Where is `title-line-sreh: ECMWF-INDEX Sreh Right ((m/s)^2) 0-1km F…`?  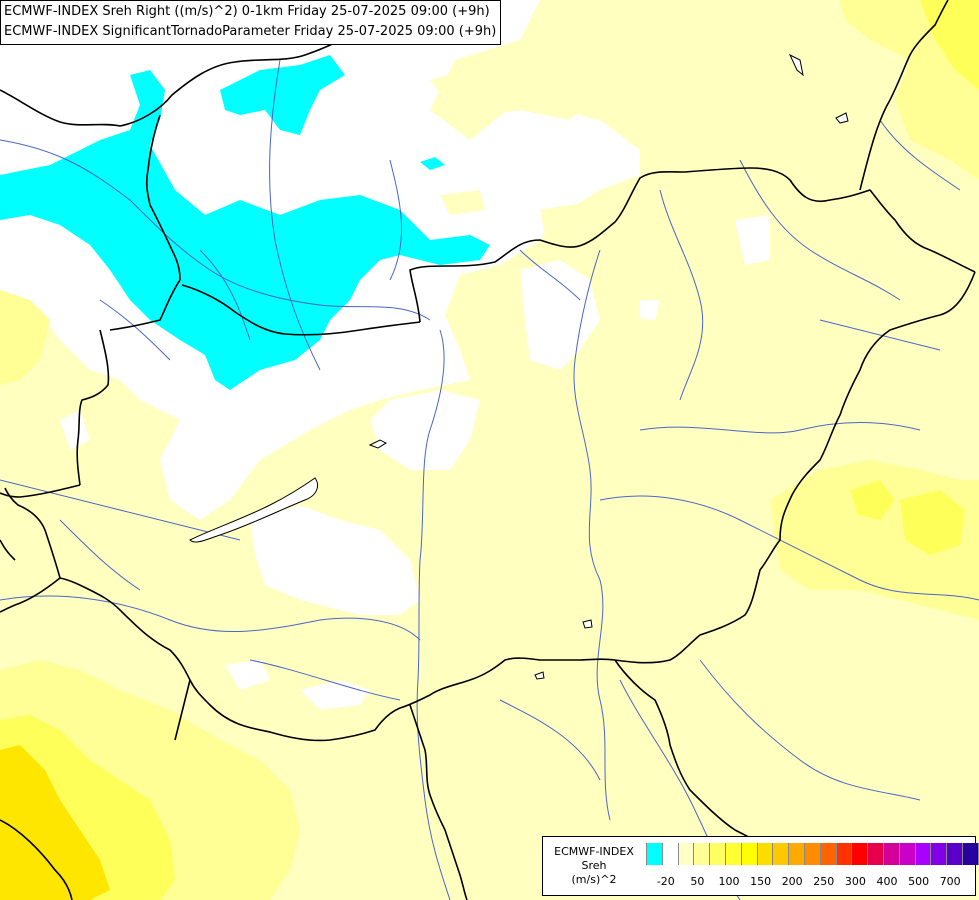 title-line-sreh: ECMWF-INDEX Sreh Right ((m/s)^2) 0-1km F… is located at coordinates (247, 11).